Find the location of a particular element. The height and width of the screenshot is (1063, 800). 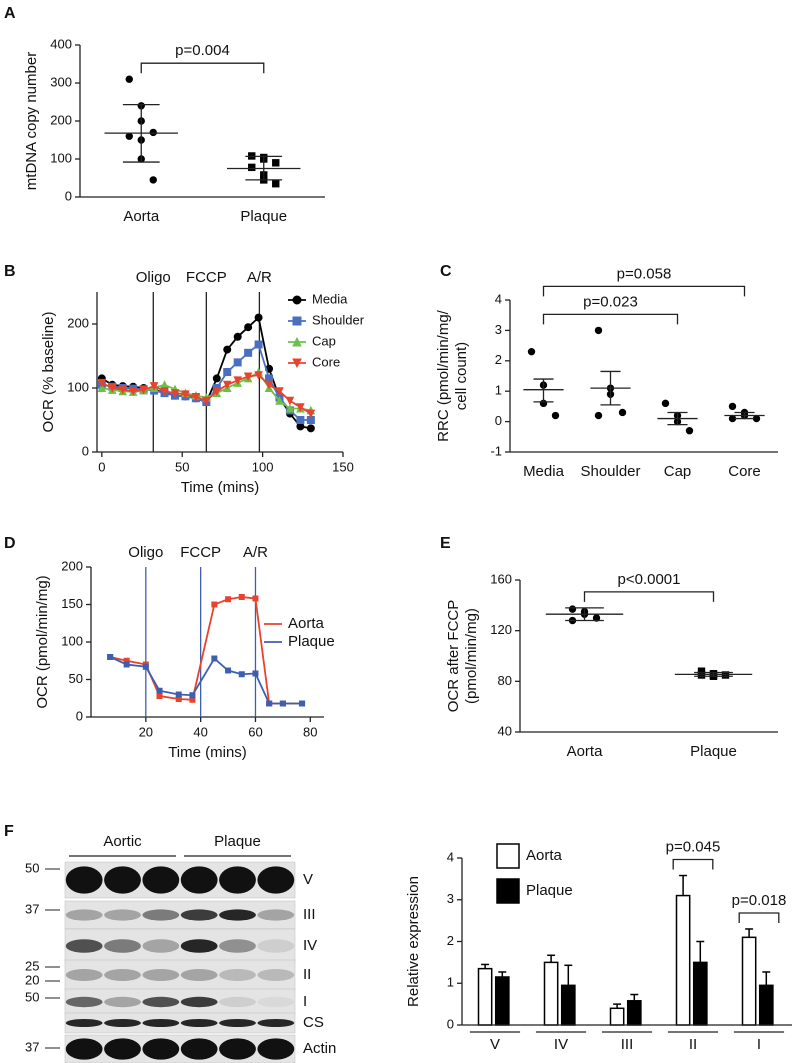

panel-letter: B is located at coordinates (10, 271).